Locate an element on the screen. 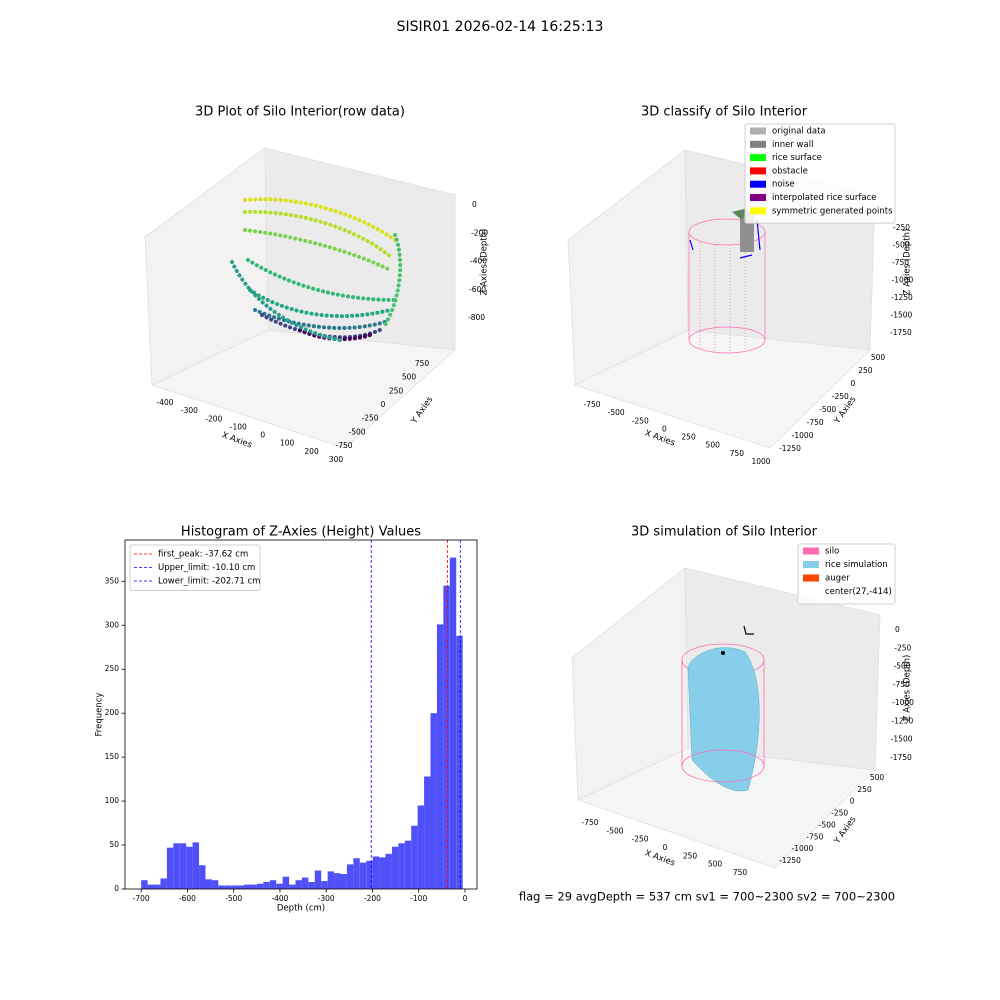  y-tick-label: -750 is located at coordinates (814, 836).